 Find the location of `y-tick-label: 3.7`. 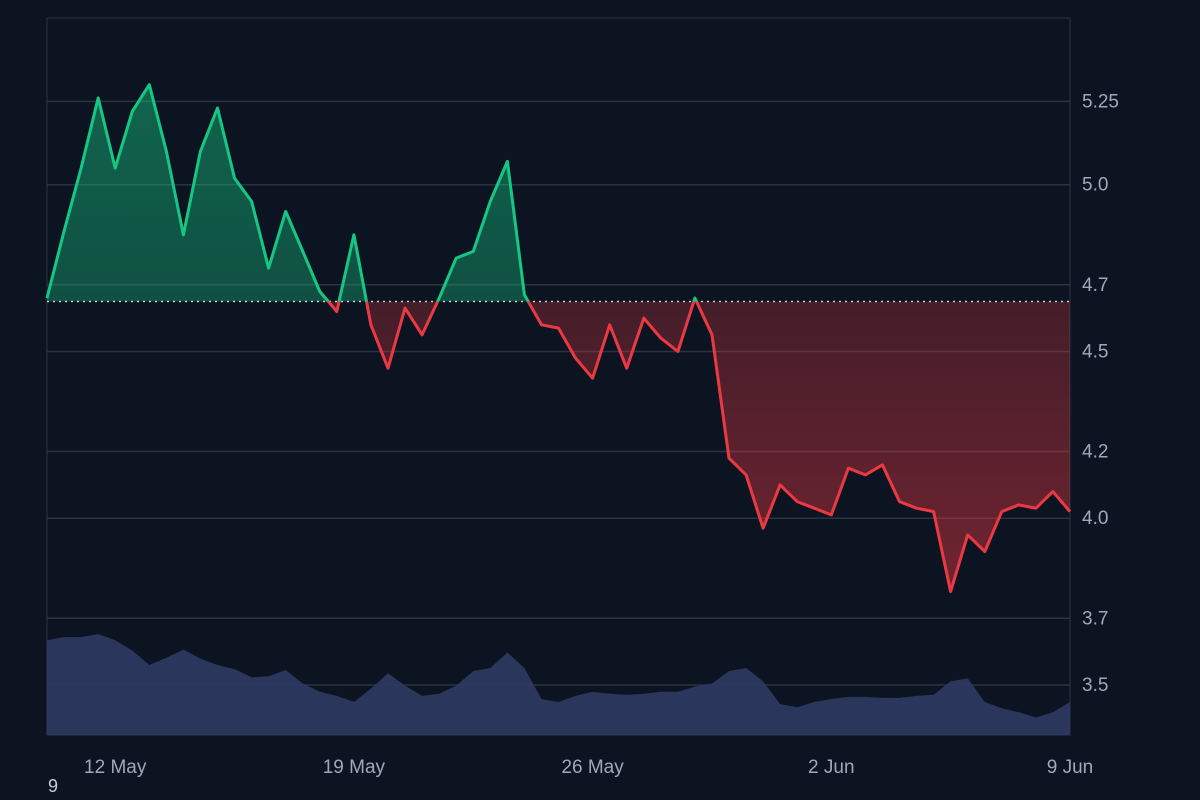

y-tick-label: 3.7 is located at coordinates (1095, 618).